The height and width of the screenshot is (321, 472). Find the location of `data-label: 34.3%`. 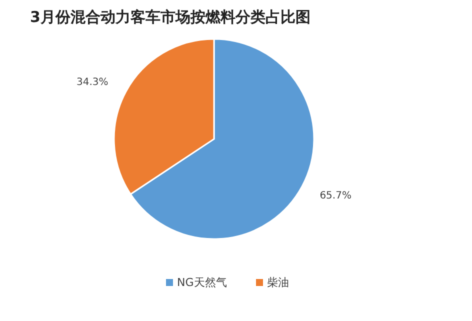

data-label: 34.3% is located at coordinates (92, 82).